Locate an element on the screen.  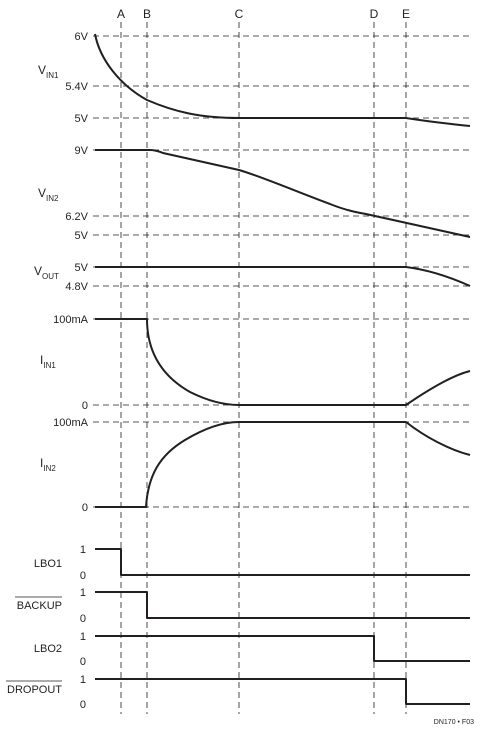
dropout-trace is located at coordinates (282, 691).